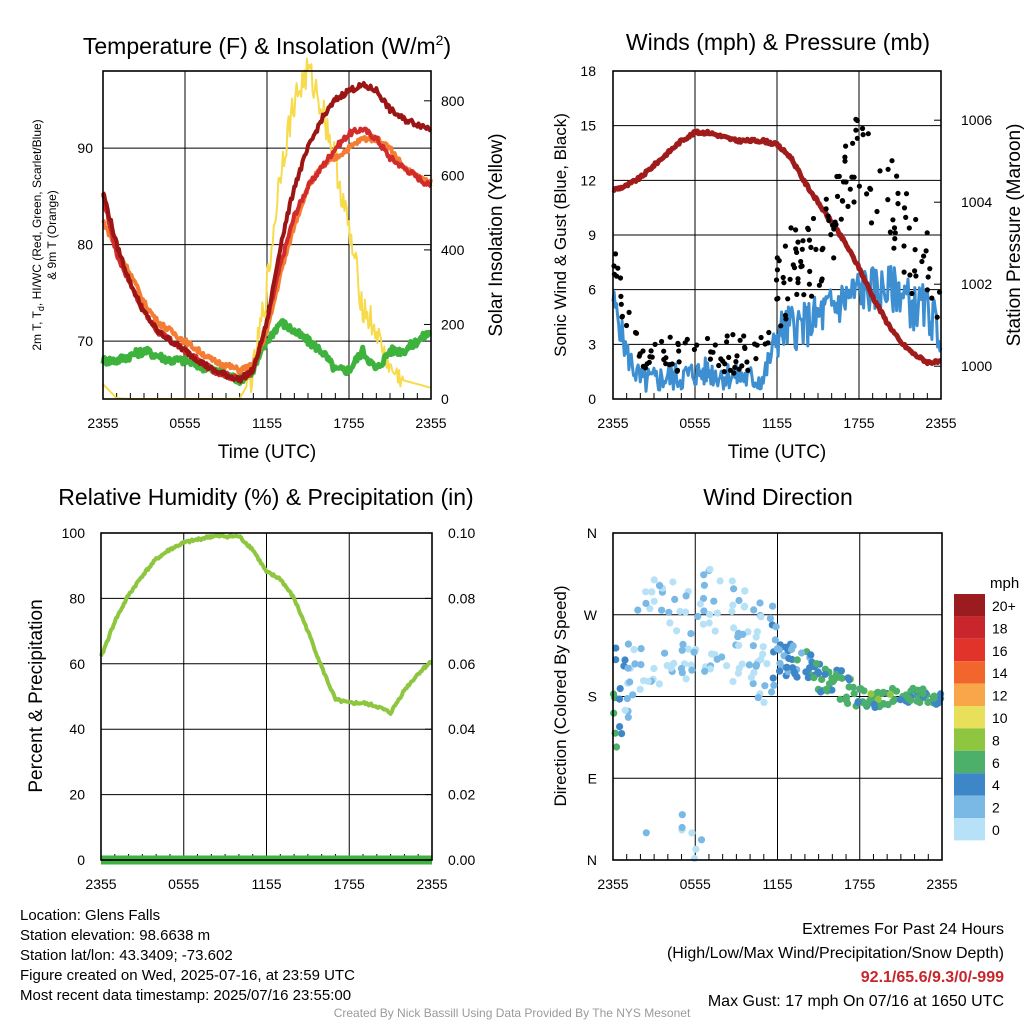 This screenshot has height=1024, width=1024. What do you see at coordinates (777, 235) in the screenshot?
I see `wind-frame` at bounding box center [777, 235].